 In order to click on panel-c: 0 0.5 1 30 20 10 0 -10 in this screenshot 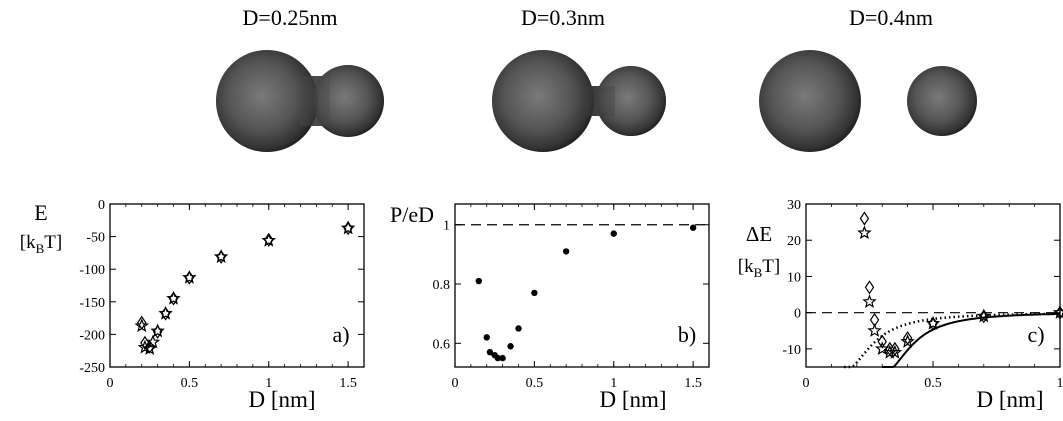, I will do `click(922, 294)`.